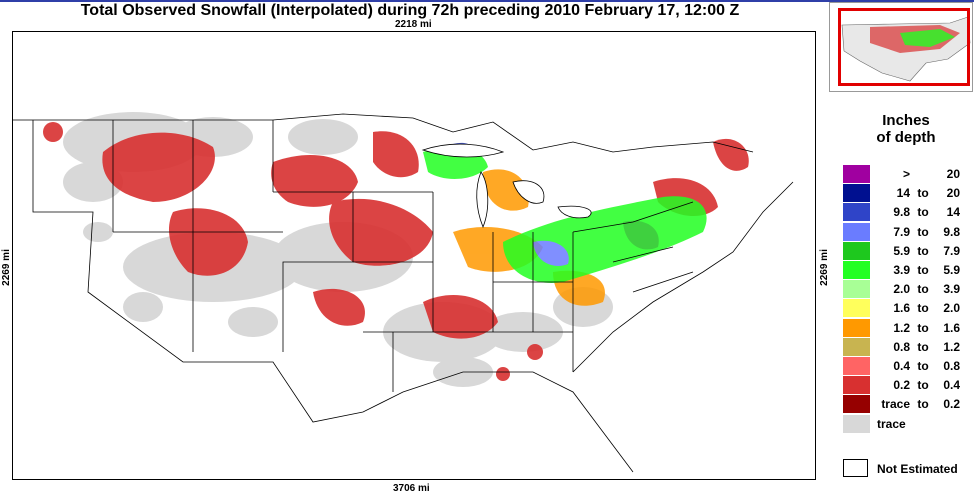 The width and height of the screenshot is (974, 494). I want to click on legend-label-high: 1.2, so click(951, 346).